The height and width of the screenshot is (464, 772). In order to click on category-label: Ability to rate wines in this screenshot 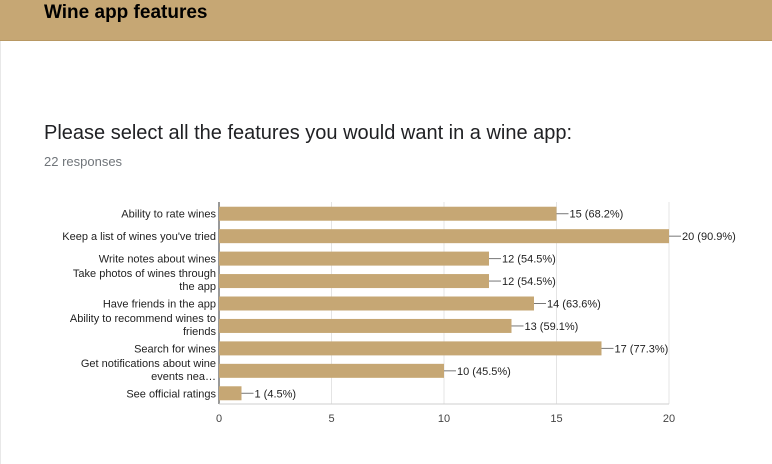, I will do `click(168, 215)`.